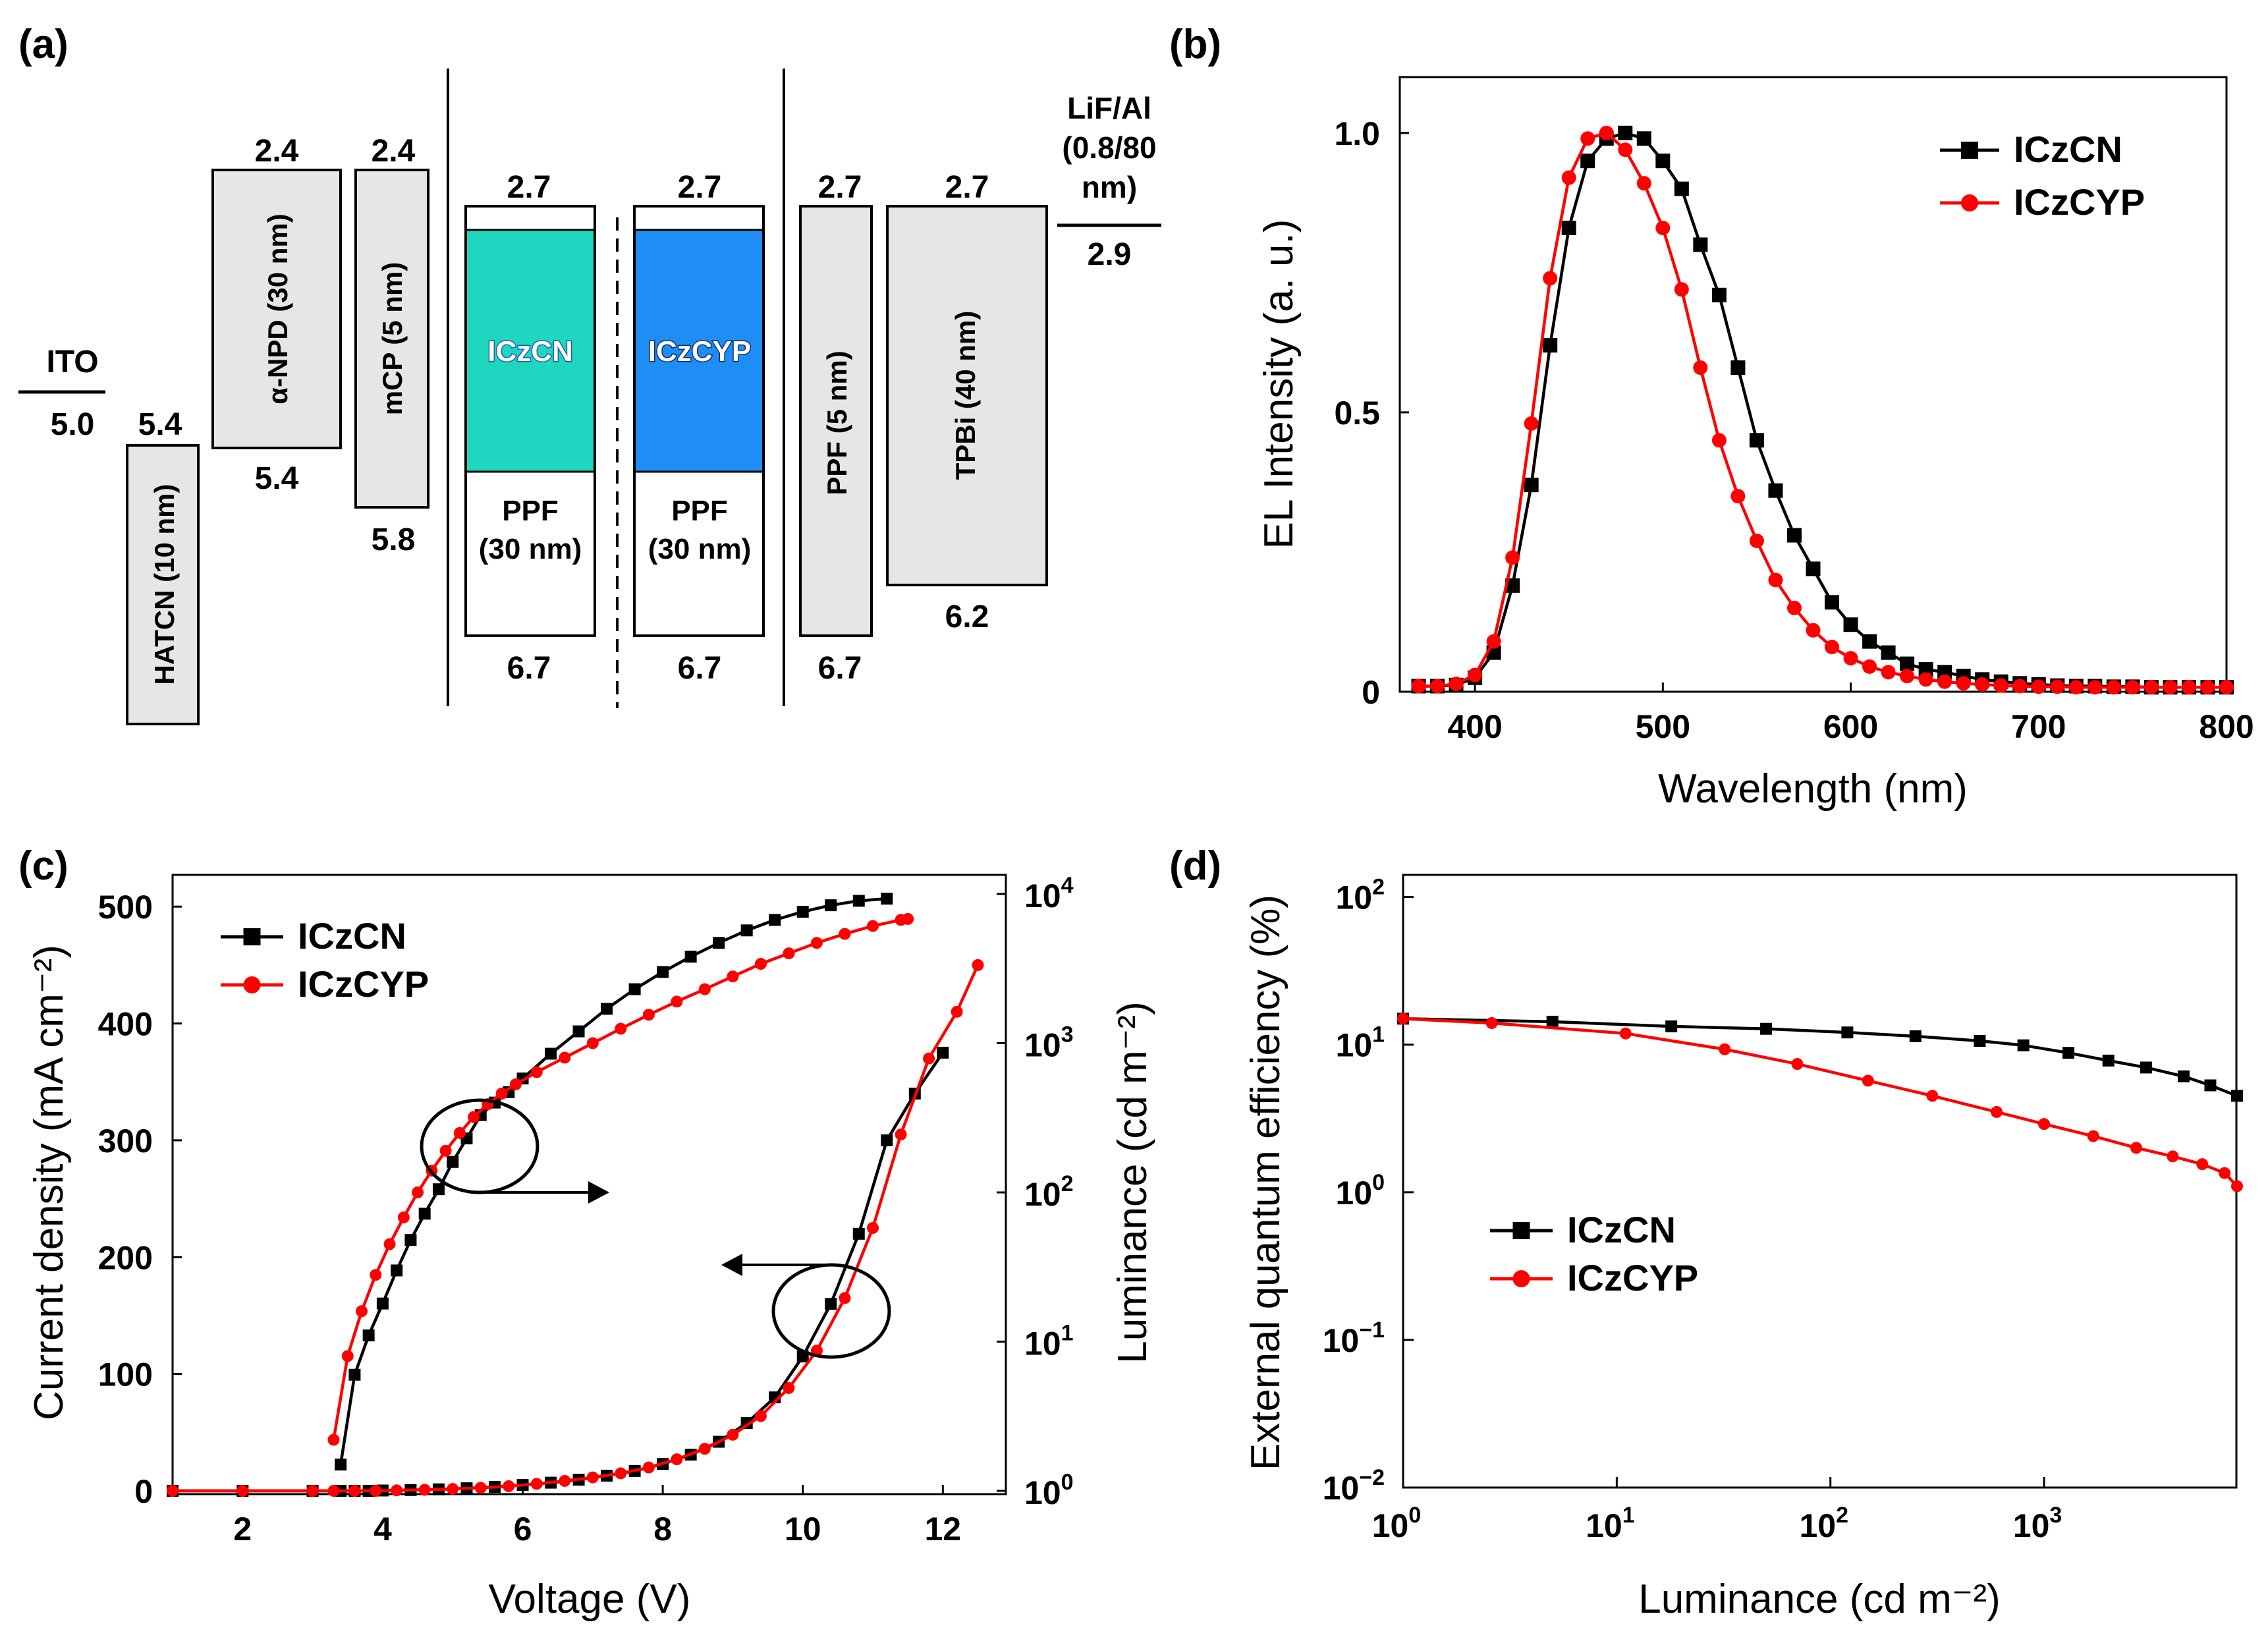 This screenshot has height=1645, width=2268. What do you see at coordinates (363, 984) in the screenshot?
I see `legend-label: ICzCYP` at bounding box center [363, 984].